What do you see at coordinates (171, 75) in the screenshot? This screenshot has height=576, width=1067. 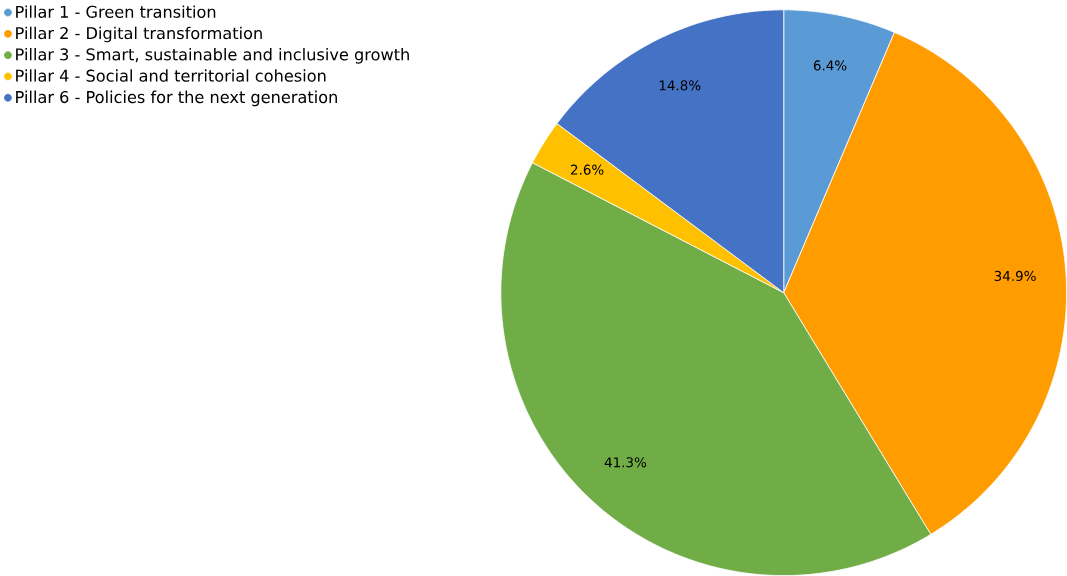 I see `legend-label: Pillar 4 - Social and territorial cohesion` at bounding box center [171, 75].